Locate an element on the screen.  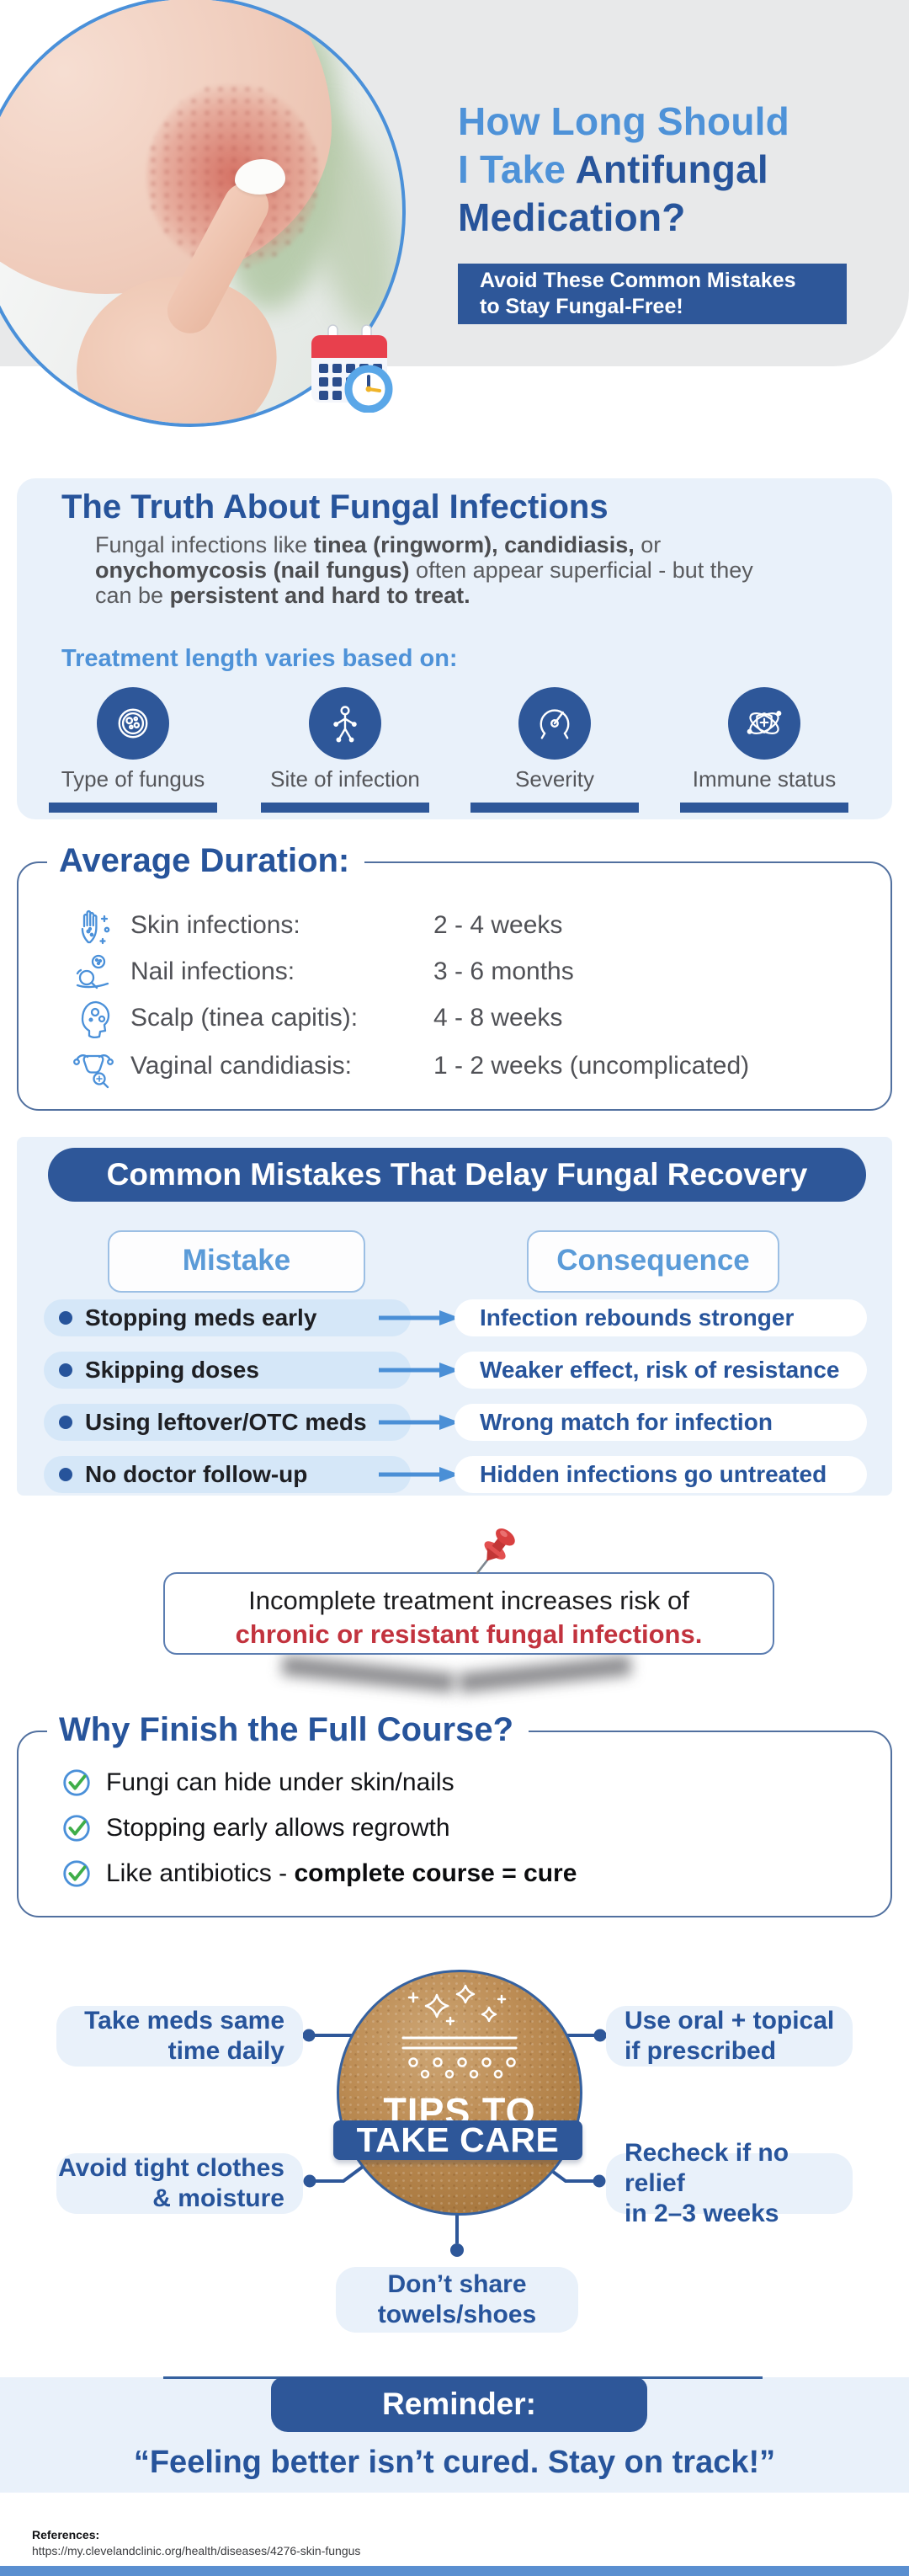
factor-severity: Severity is located at coordinates (555, 750).